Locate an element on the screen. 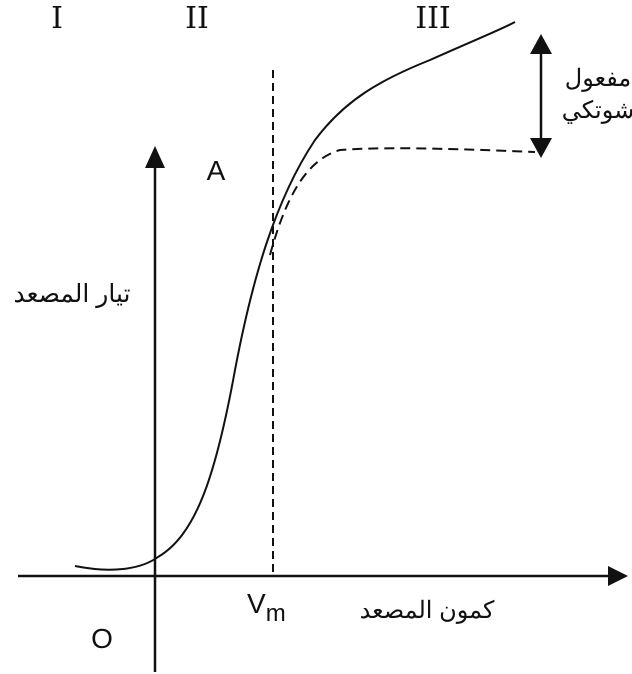 This screenshot has width=632, height=674. x-axis-label: كمون المصعد is located at coordinates (427, 610).